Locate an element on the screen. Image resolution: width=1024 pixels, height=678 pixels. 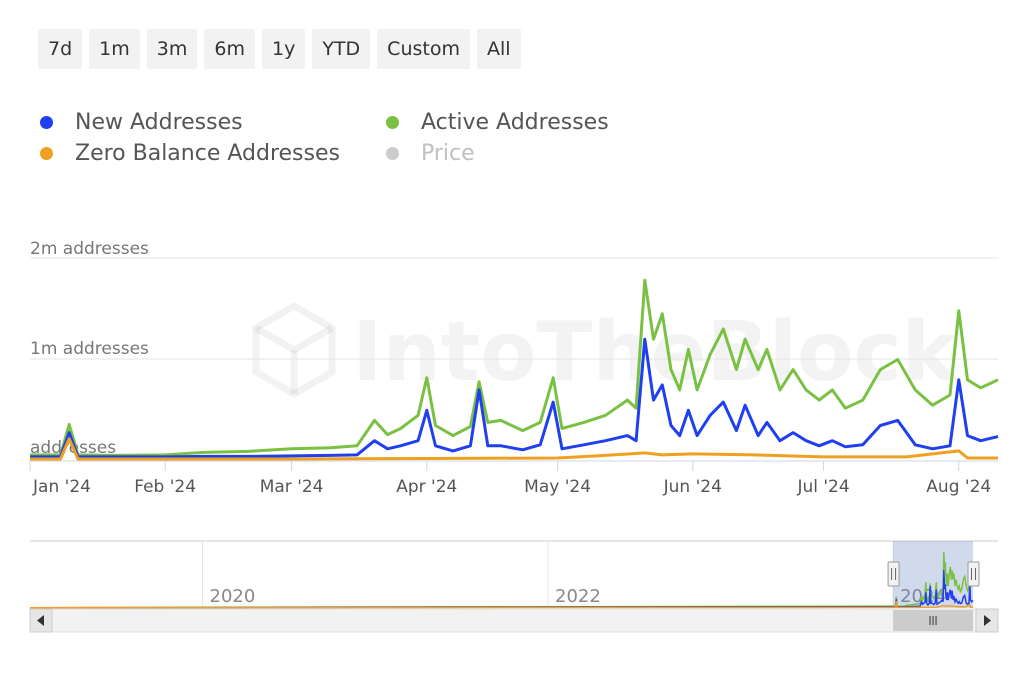
arrow-right-icon is located at coordinates (987, 620).